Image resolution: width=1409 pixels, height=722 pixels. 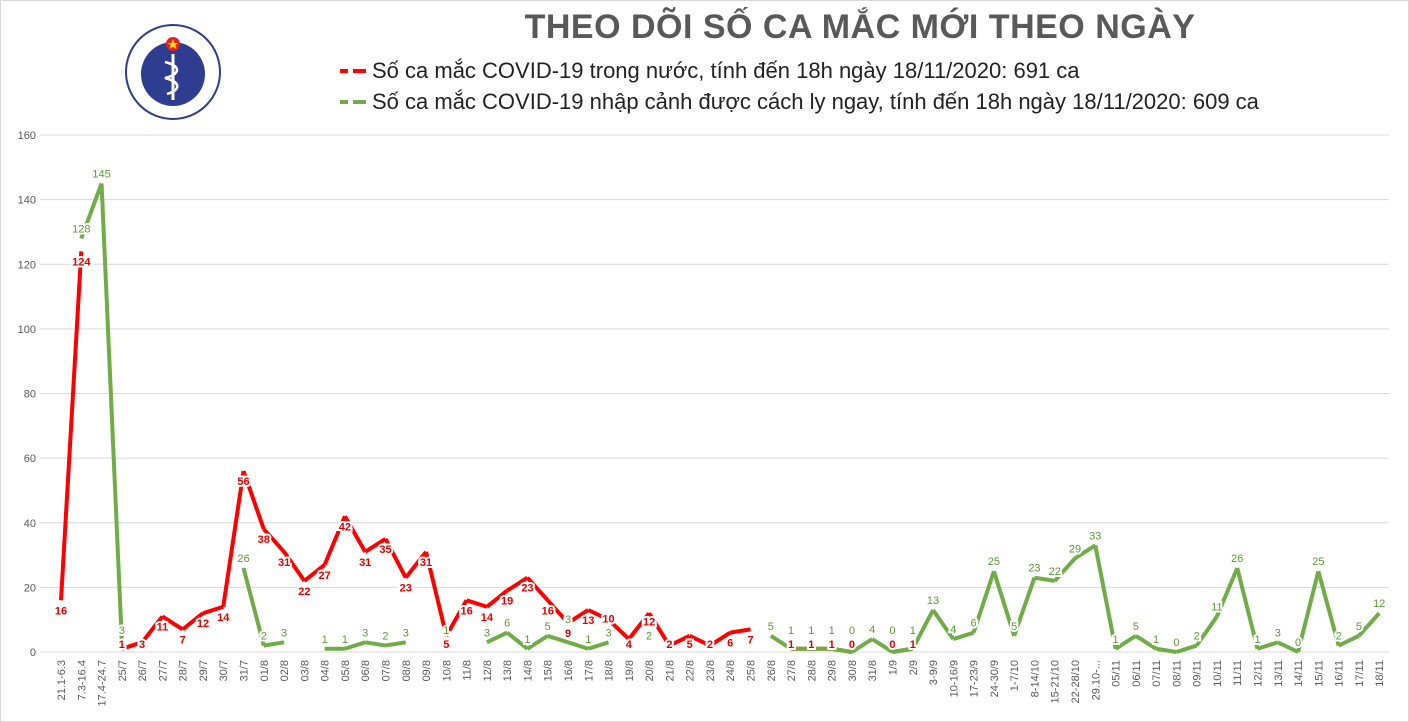 What do you see at coordinates (1318, 562) in the screenshot?
I see `data-label: 25` at bounding box center [1318, 562].